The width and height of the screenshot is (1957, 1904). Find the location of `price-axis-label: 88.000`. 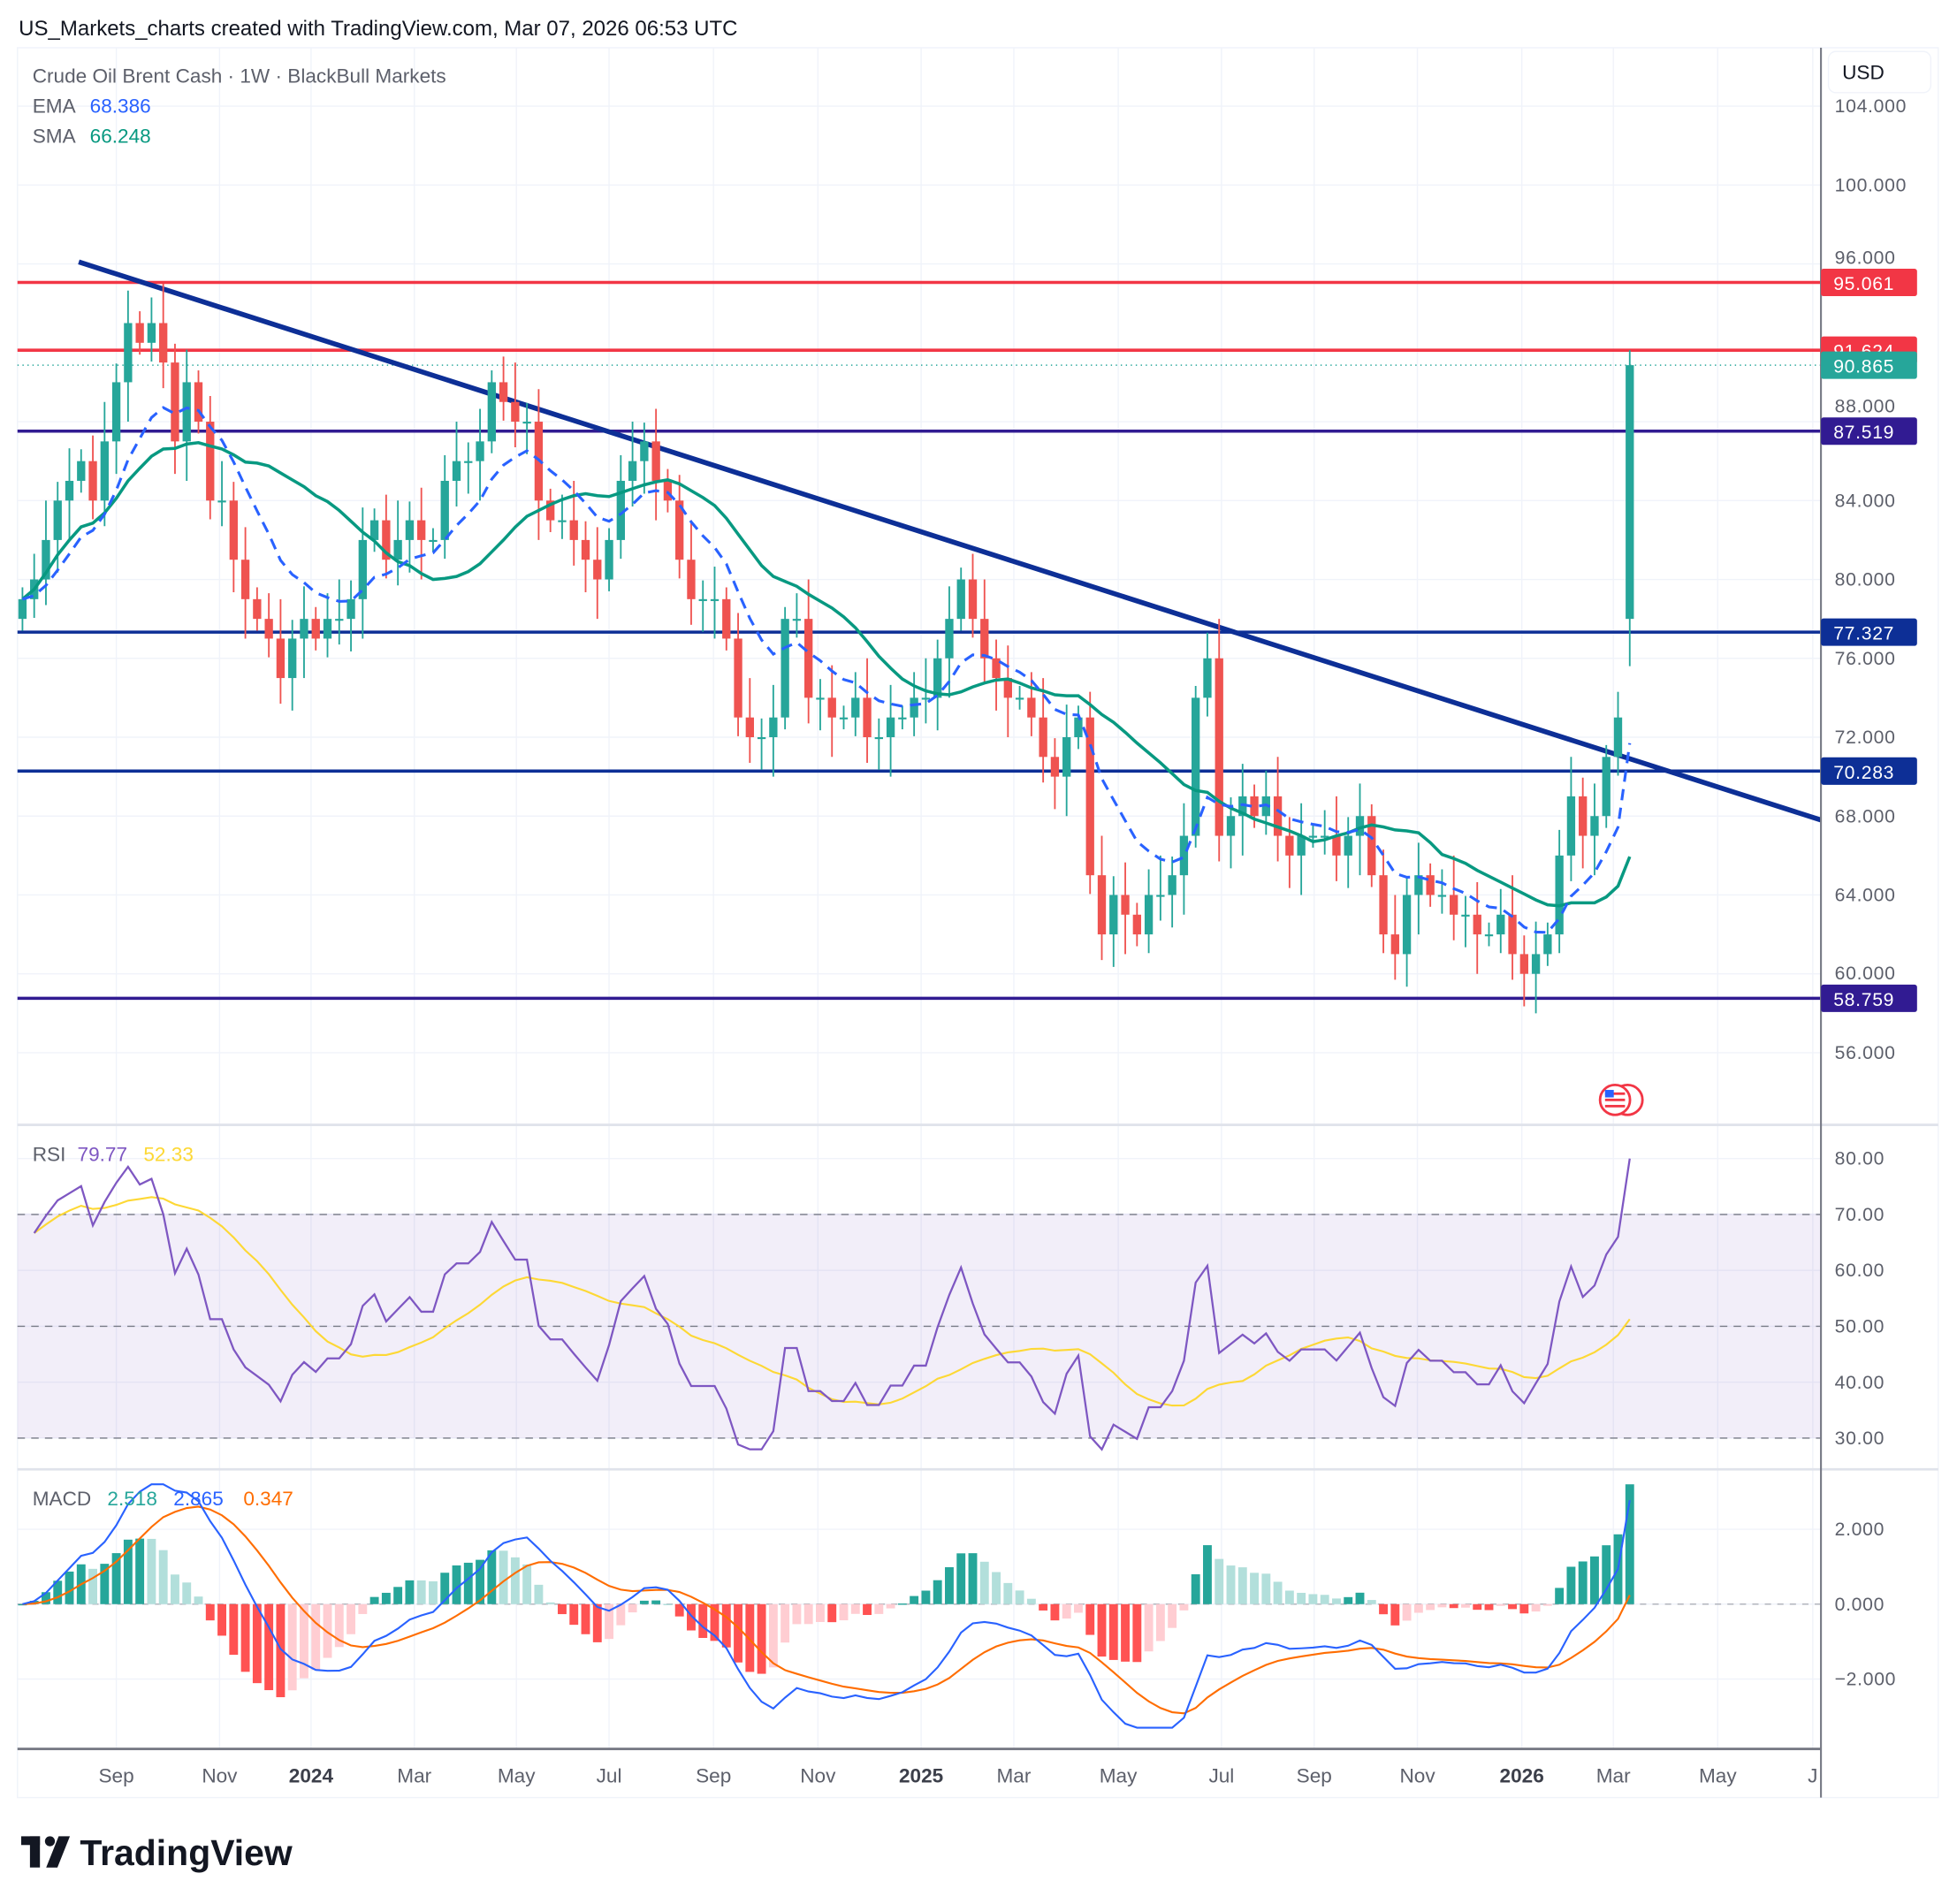

price-axis-label: 88.000 is located at coordinates (1866, 407).